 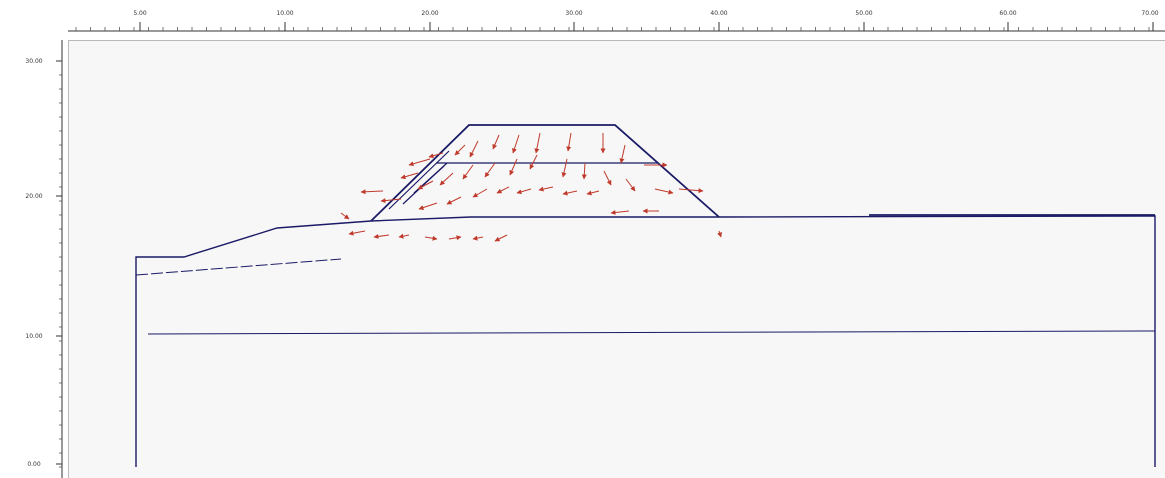 What do you see at coordinates (33, 336) in the screenshot?
I see `y-axis-tick-label: 10.00` at bounding box center [33, 336].